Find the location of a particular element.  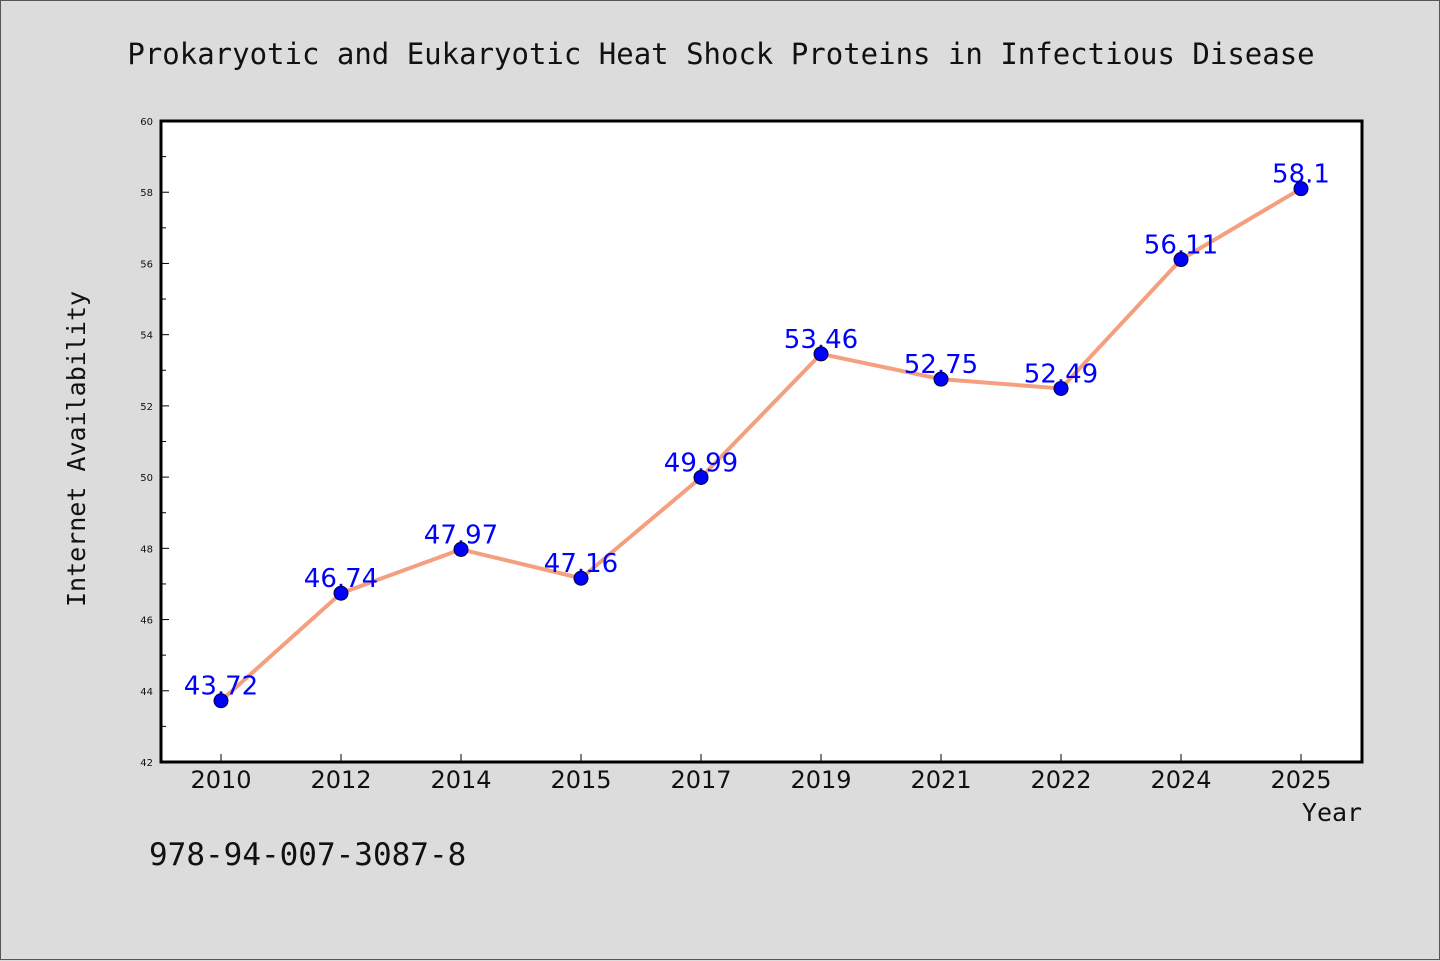

x-tick-label: 2022 is located at coordinates (1060, 780).